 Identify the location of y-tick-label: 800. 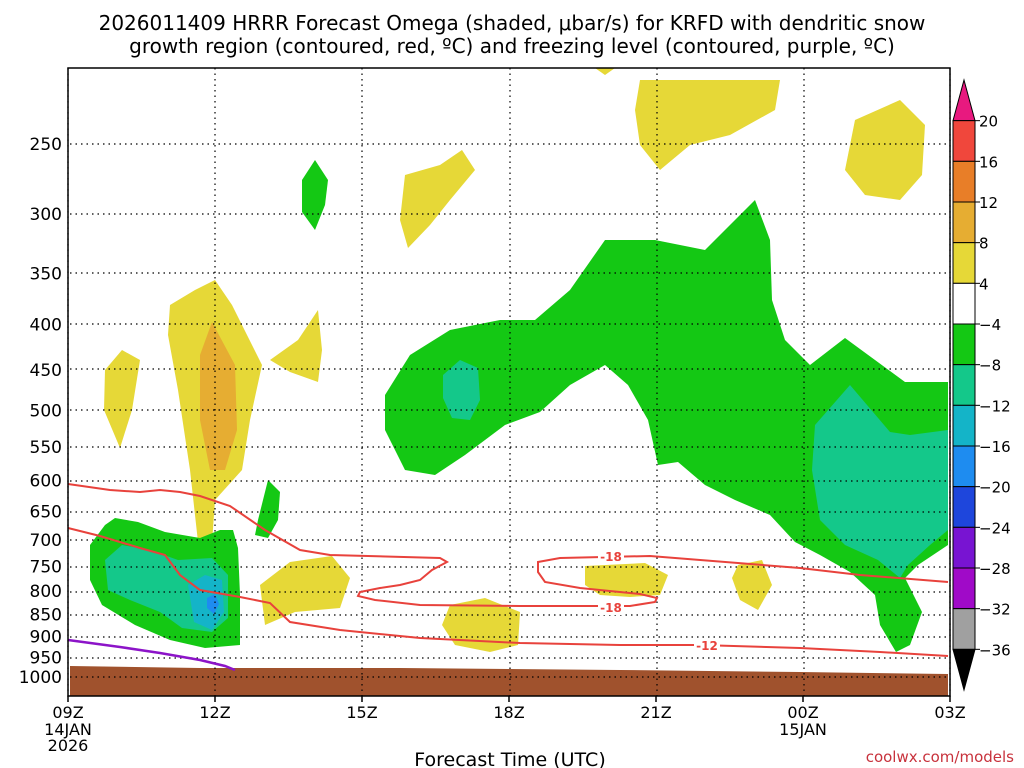
(46, 592).